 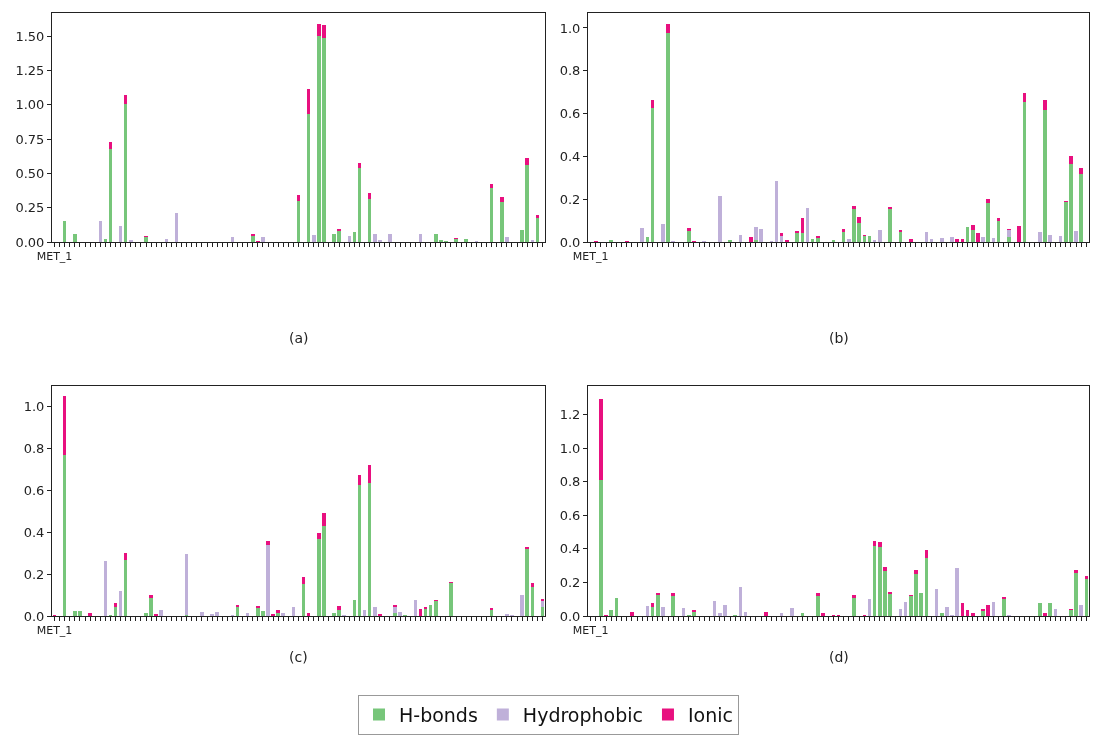 What do you see at coordinates (299, 338) in the screenshot?
I see `text: (a)` at bounding box center [299, 338].